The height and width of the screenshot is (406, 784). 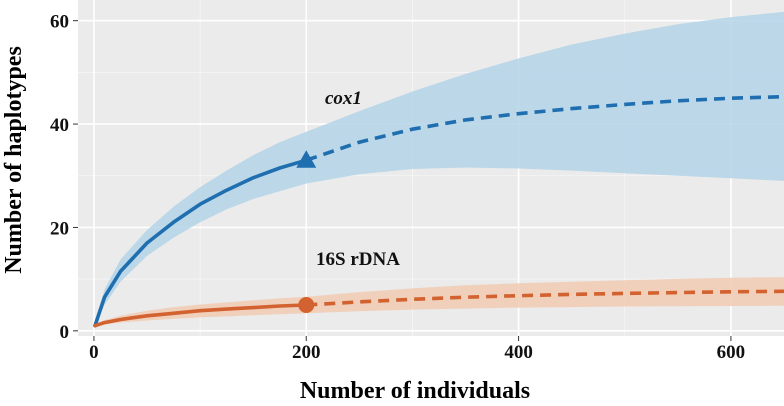 I want to click on y-tick-label-40: 40, so click(x=59, y=125).